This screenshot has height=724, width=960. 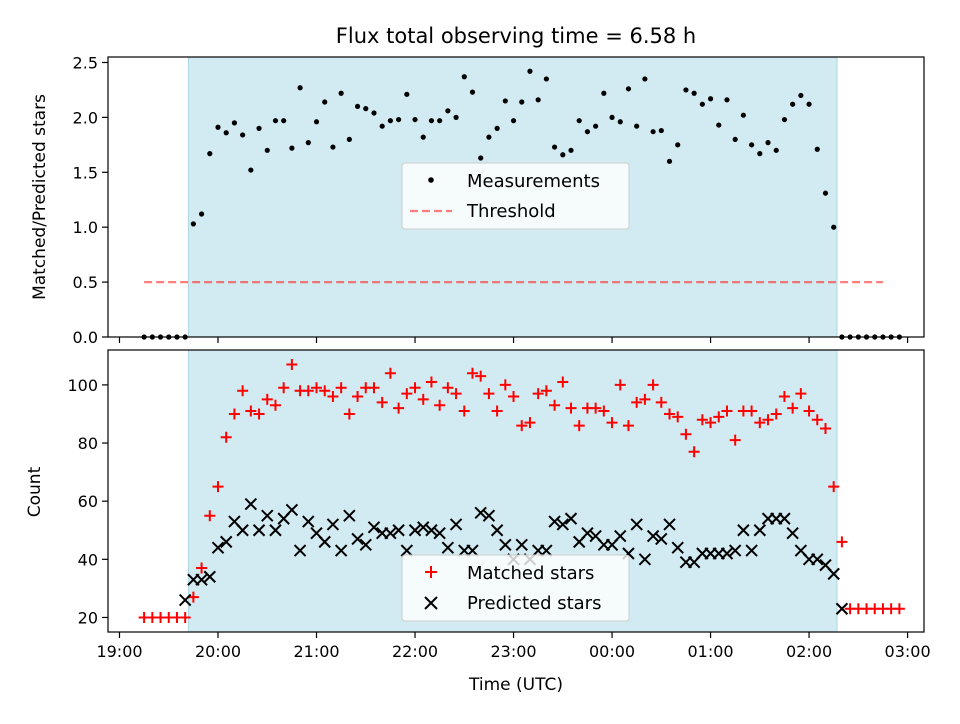 I want to click on top-y-ticks: 0.0 0.5 1.0 1.5 2.0 2.5, so click(x=90, y=200).